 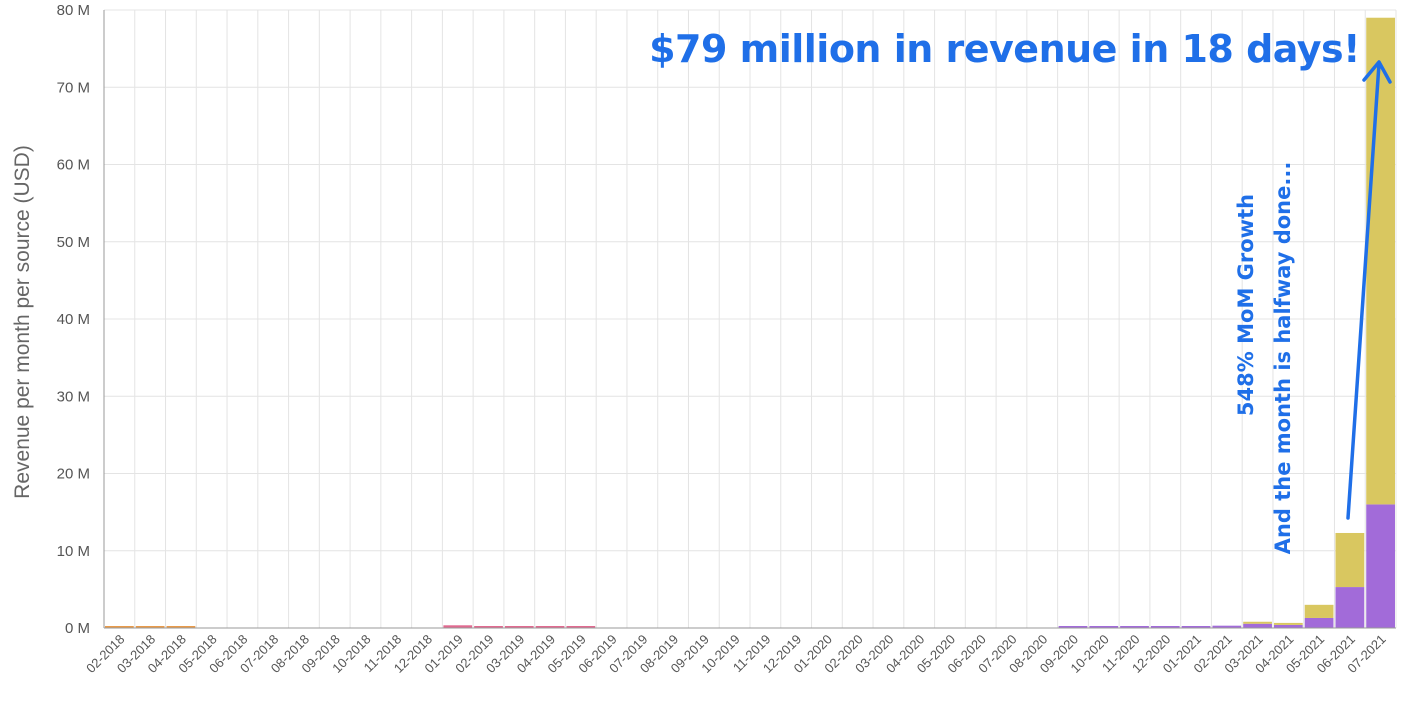 I want to click on headline-annotation: $79 million in revenue in 18 days!, so click(x=1004, y=49).